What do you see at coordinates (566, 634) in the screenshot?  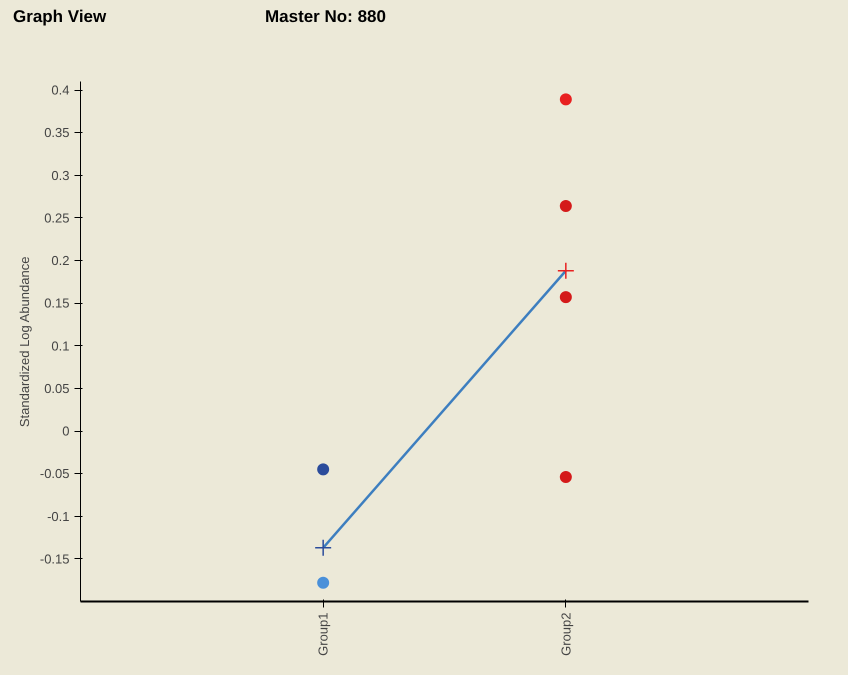 I see `x-tick-label: Group2` at bounding box center [566, 634].